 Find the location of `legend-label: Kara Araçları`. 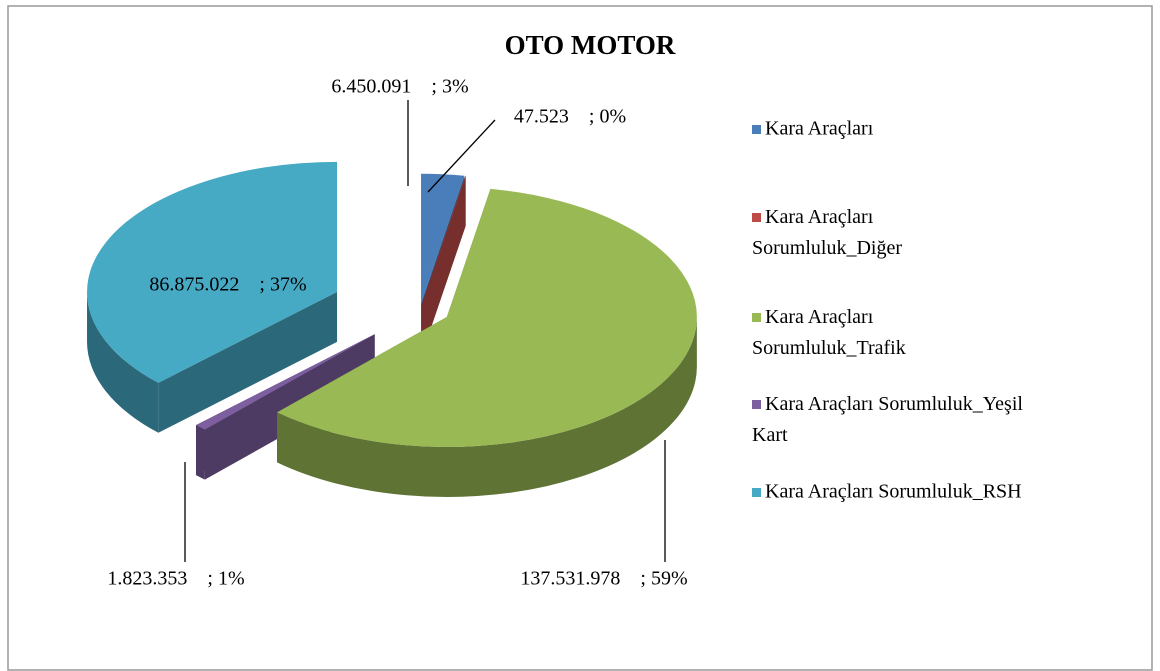

legend-label: Kara Araçları is located at coordinates (819, 129).